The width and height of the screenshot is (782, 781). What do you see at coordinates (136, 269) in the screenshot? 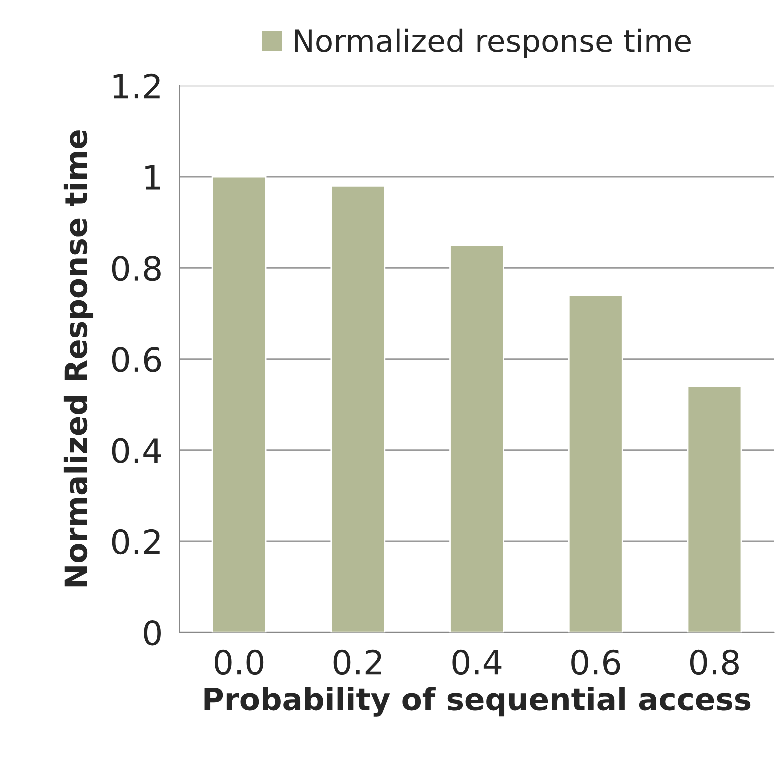
I see `y-tick-label: 0.8` at bounding box center [136, 269].